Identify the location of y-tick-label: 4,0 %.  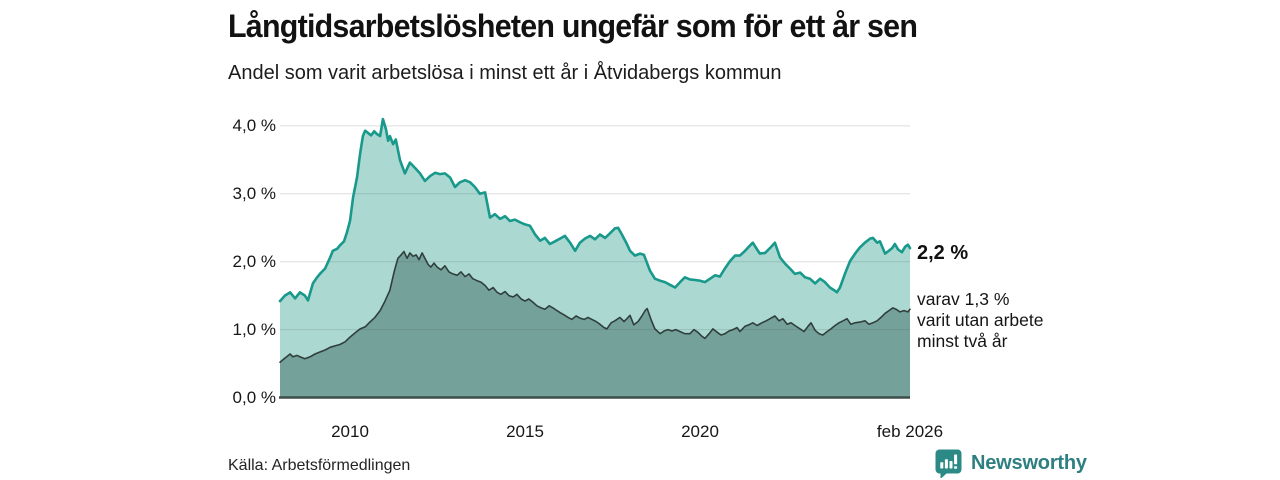
(254, 125).